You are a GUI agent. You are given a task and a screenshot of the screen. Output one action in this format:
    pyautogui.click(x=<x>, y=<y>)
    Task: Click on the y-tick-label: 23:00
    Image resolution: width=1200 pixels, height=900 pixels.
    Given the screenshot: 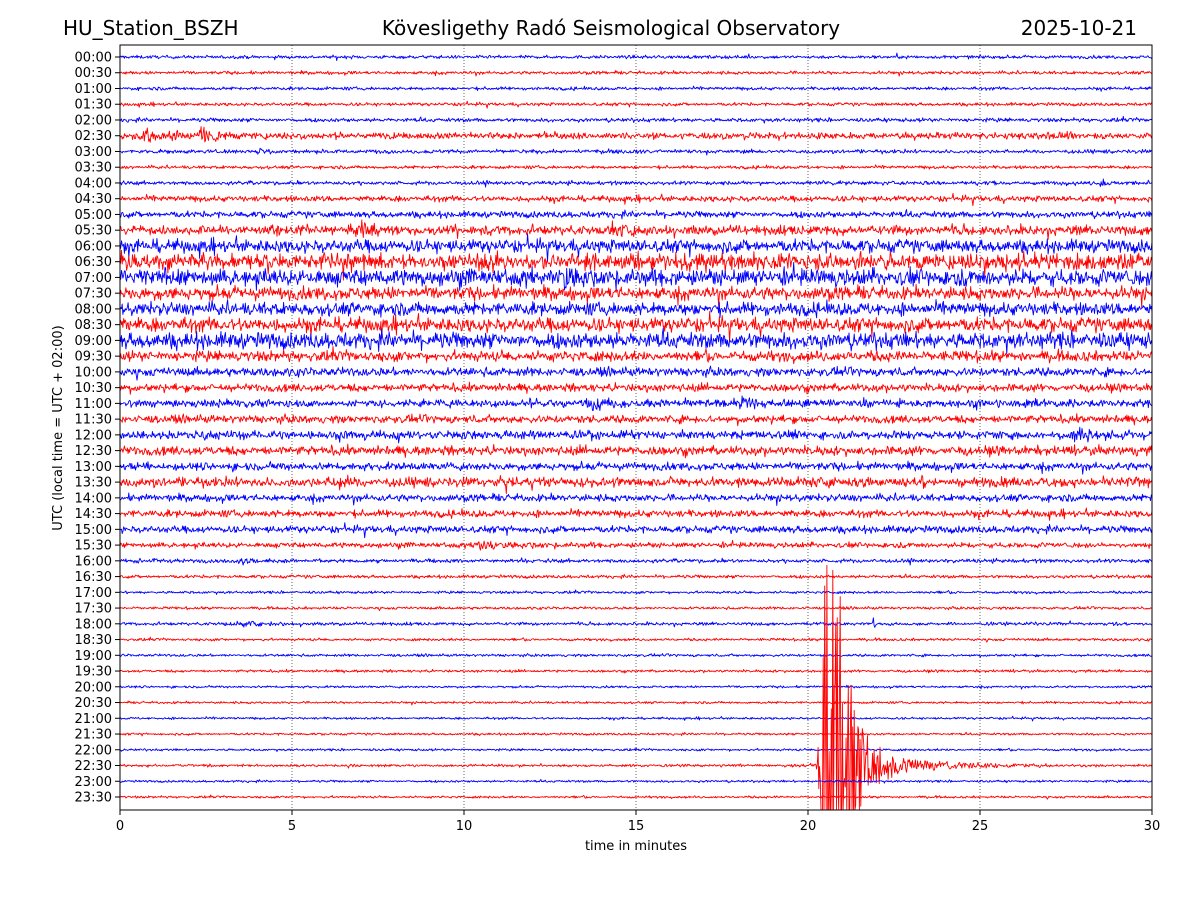 What is the action you would take?
    pyautogui.click(x=93, y=782)
    